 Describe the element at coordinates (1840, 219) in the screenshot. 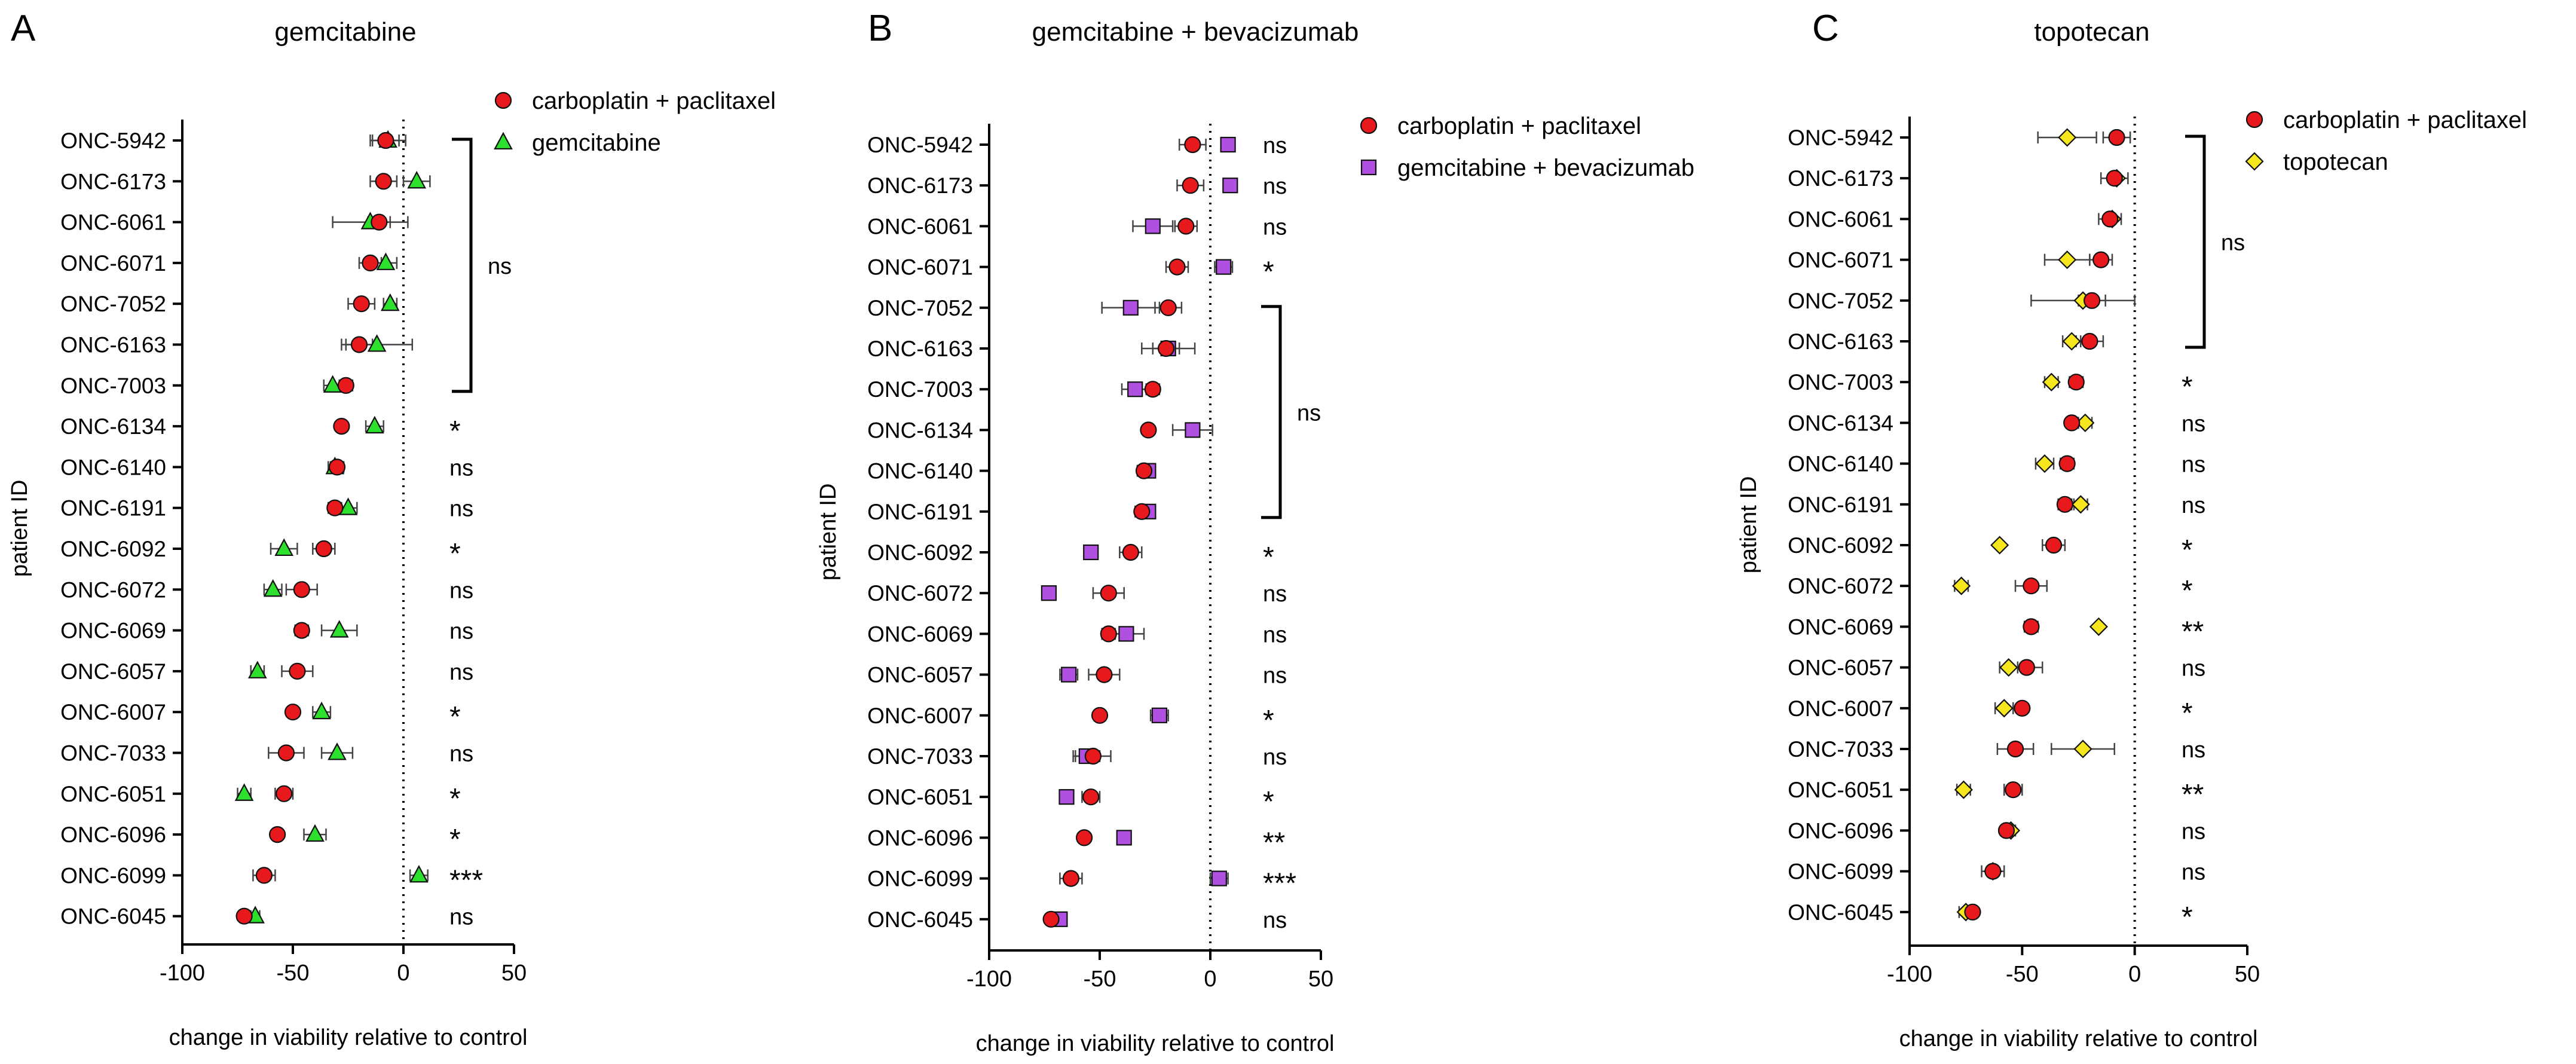

I see `patient-label: ONC-6061` at that location.